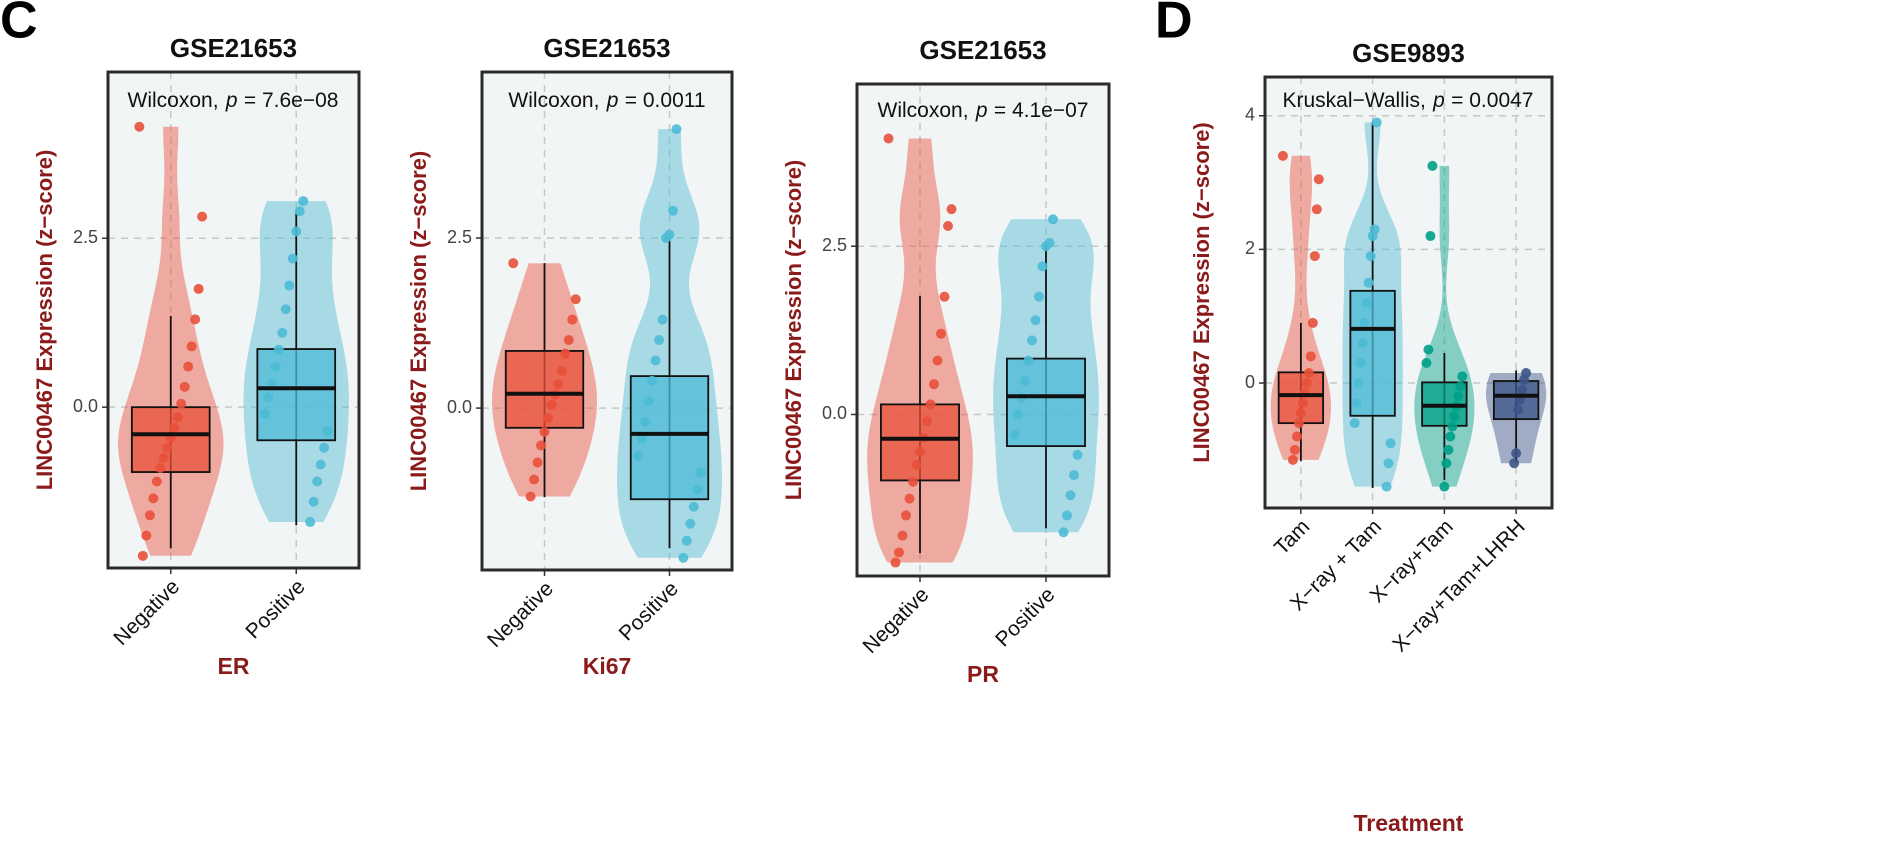 The height and width of the screenshot is (846, 1902). Describe the element at coordinates (1041, 110) in the screenshot. I see `annotation-p-text: = 4.1e−07` at that location.